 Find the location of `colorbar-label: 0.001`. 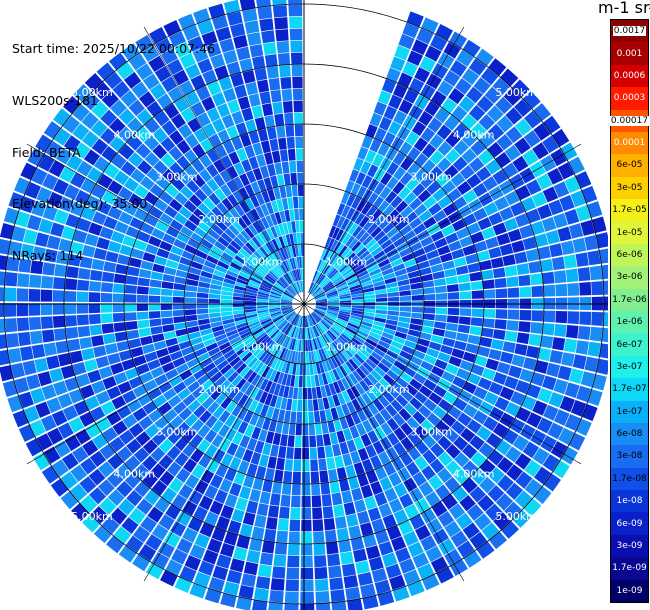

colorbar-label: 0.001 is located at coordinates (629, 53).